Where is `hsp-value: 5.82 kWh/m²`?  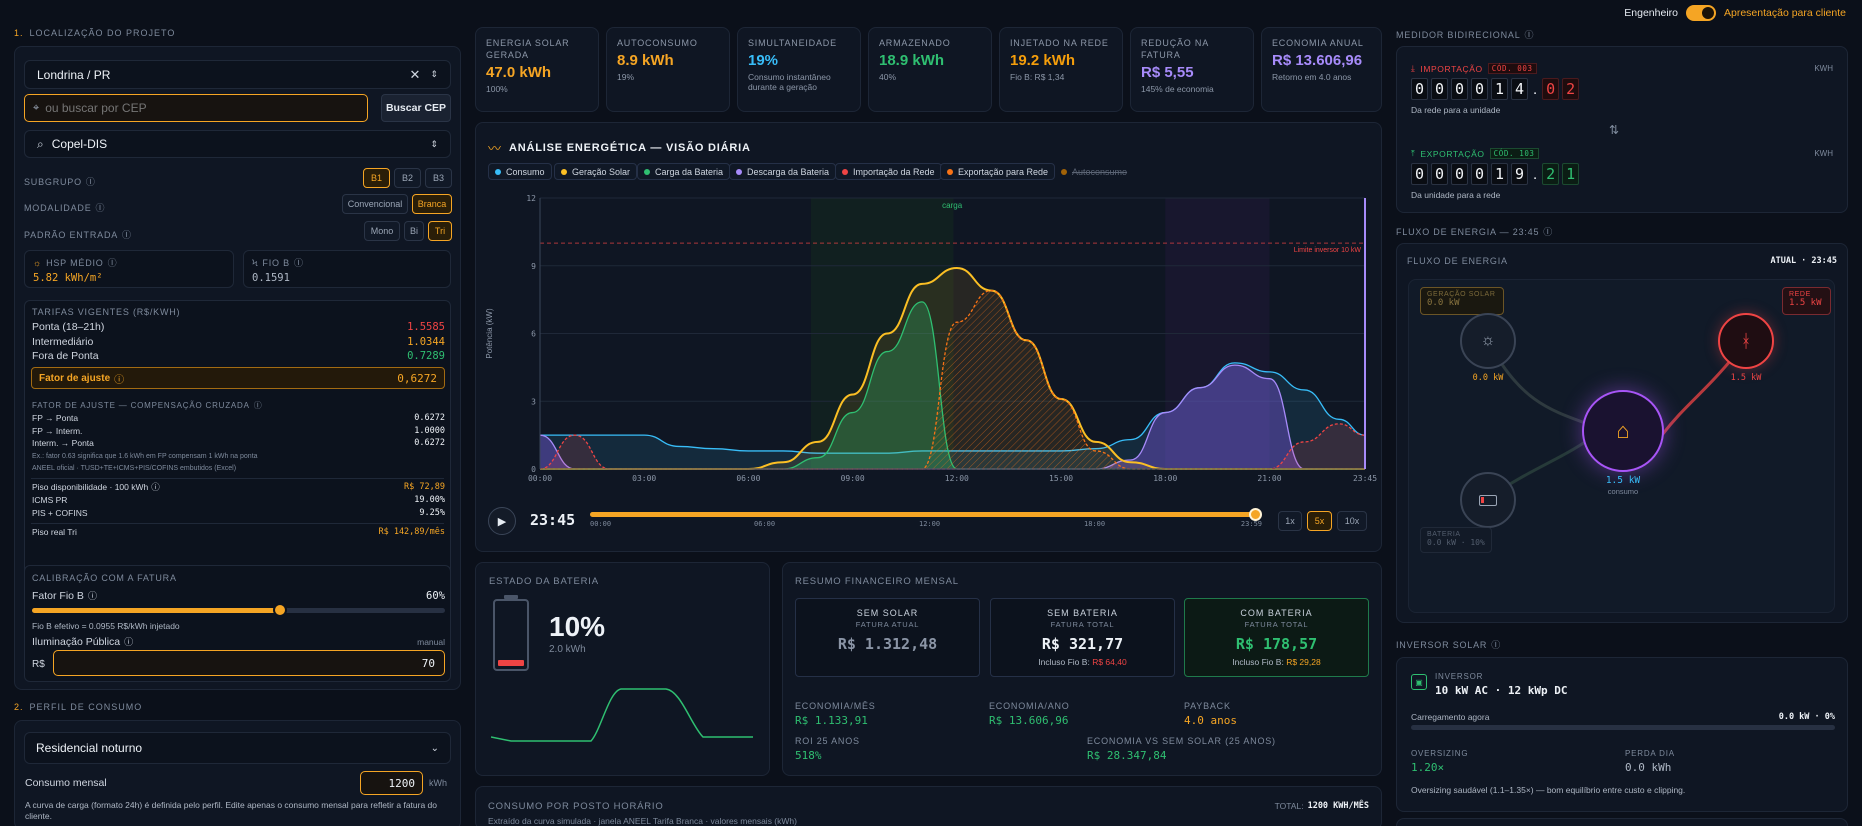 hsp-value: 5.82 kWh/m² is located at coordinates (68, 278).